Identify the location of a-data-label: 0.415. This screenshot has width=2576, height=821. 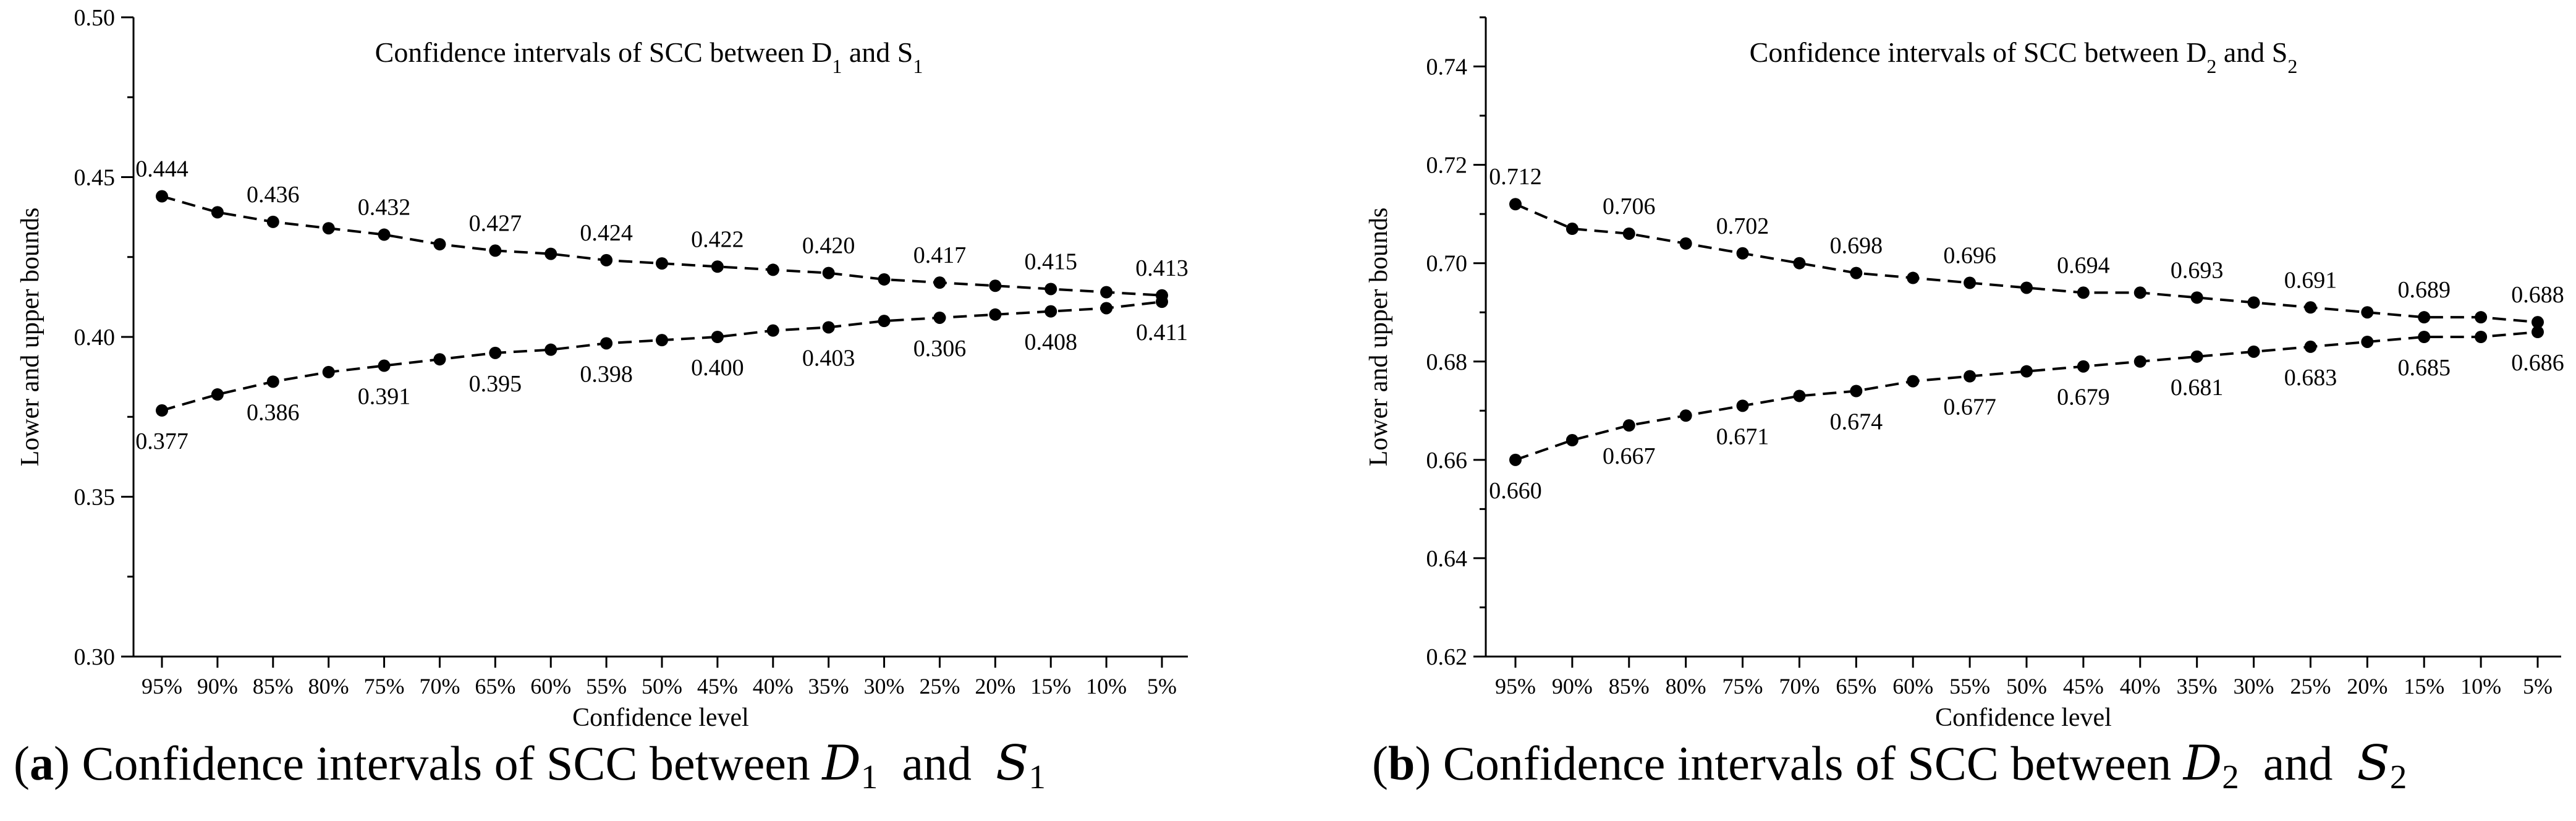
(1050, 262).